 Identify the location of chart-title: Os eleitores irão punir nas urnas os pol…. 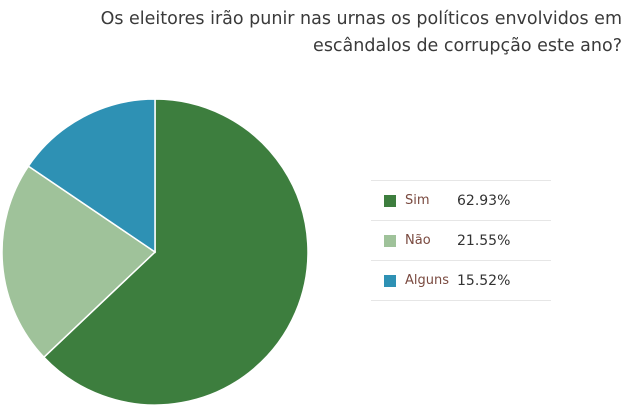
(361, 32).